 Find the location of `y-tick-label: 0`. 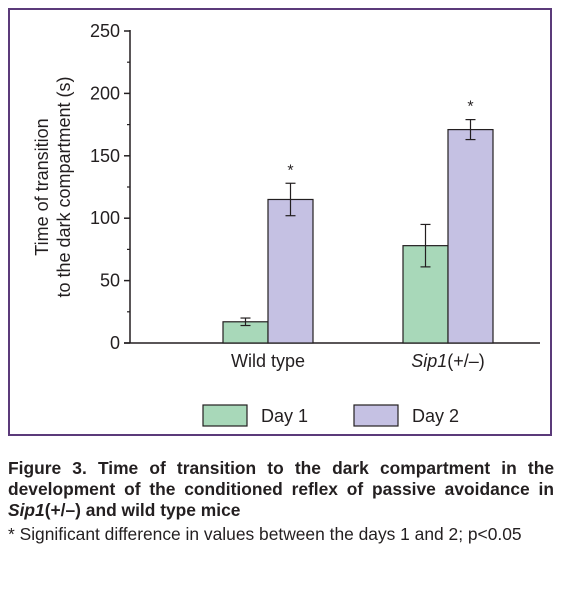

y-tick-label: 0 is located at coordinates (115, 343).